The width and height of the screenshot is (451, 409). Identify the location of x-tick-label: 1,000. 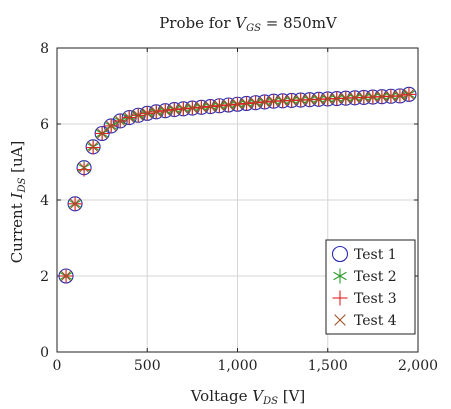
(237, 366).